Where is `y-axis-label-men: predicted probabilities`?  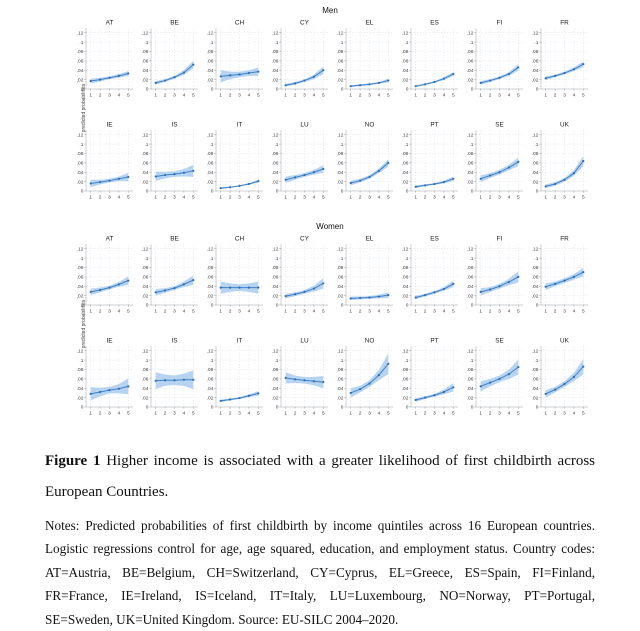 y-axis-label-men: predicted probabilities is located at coordinates (84, 108).